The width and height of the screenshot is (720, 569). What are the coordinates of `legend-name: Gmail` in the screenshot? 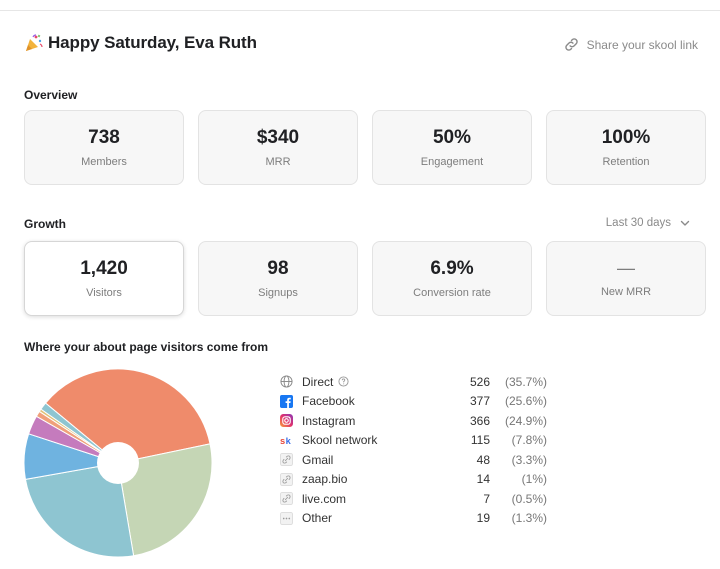 It's located at (318, 459).